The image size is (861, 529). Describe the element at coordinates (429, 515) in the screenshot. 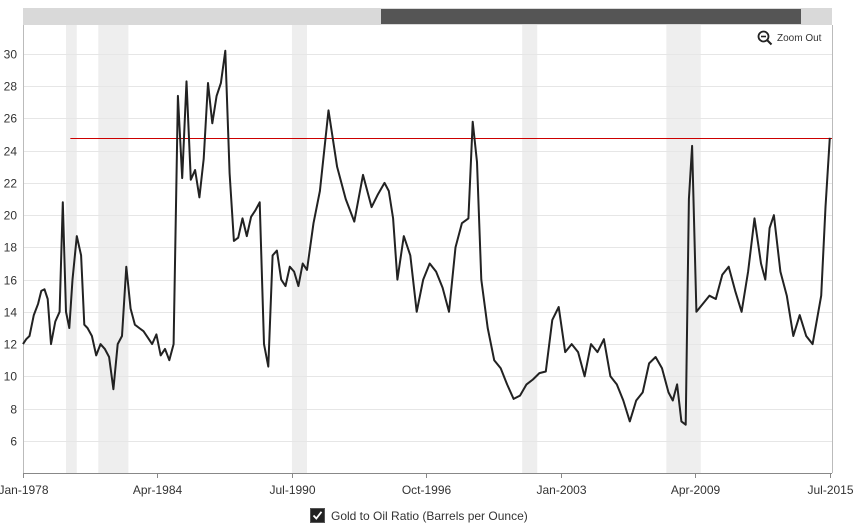

I see `legend-label: Gold to Oil Ratio (Barrels per Ounce)` at that location.